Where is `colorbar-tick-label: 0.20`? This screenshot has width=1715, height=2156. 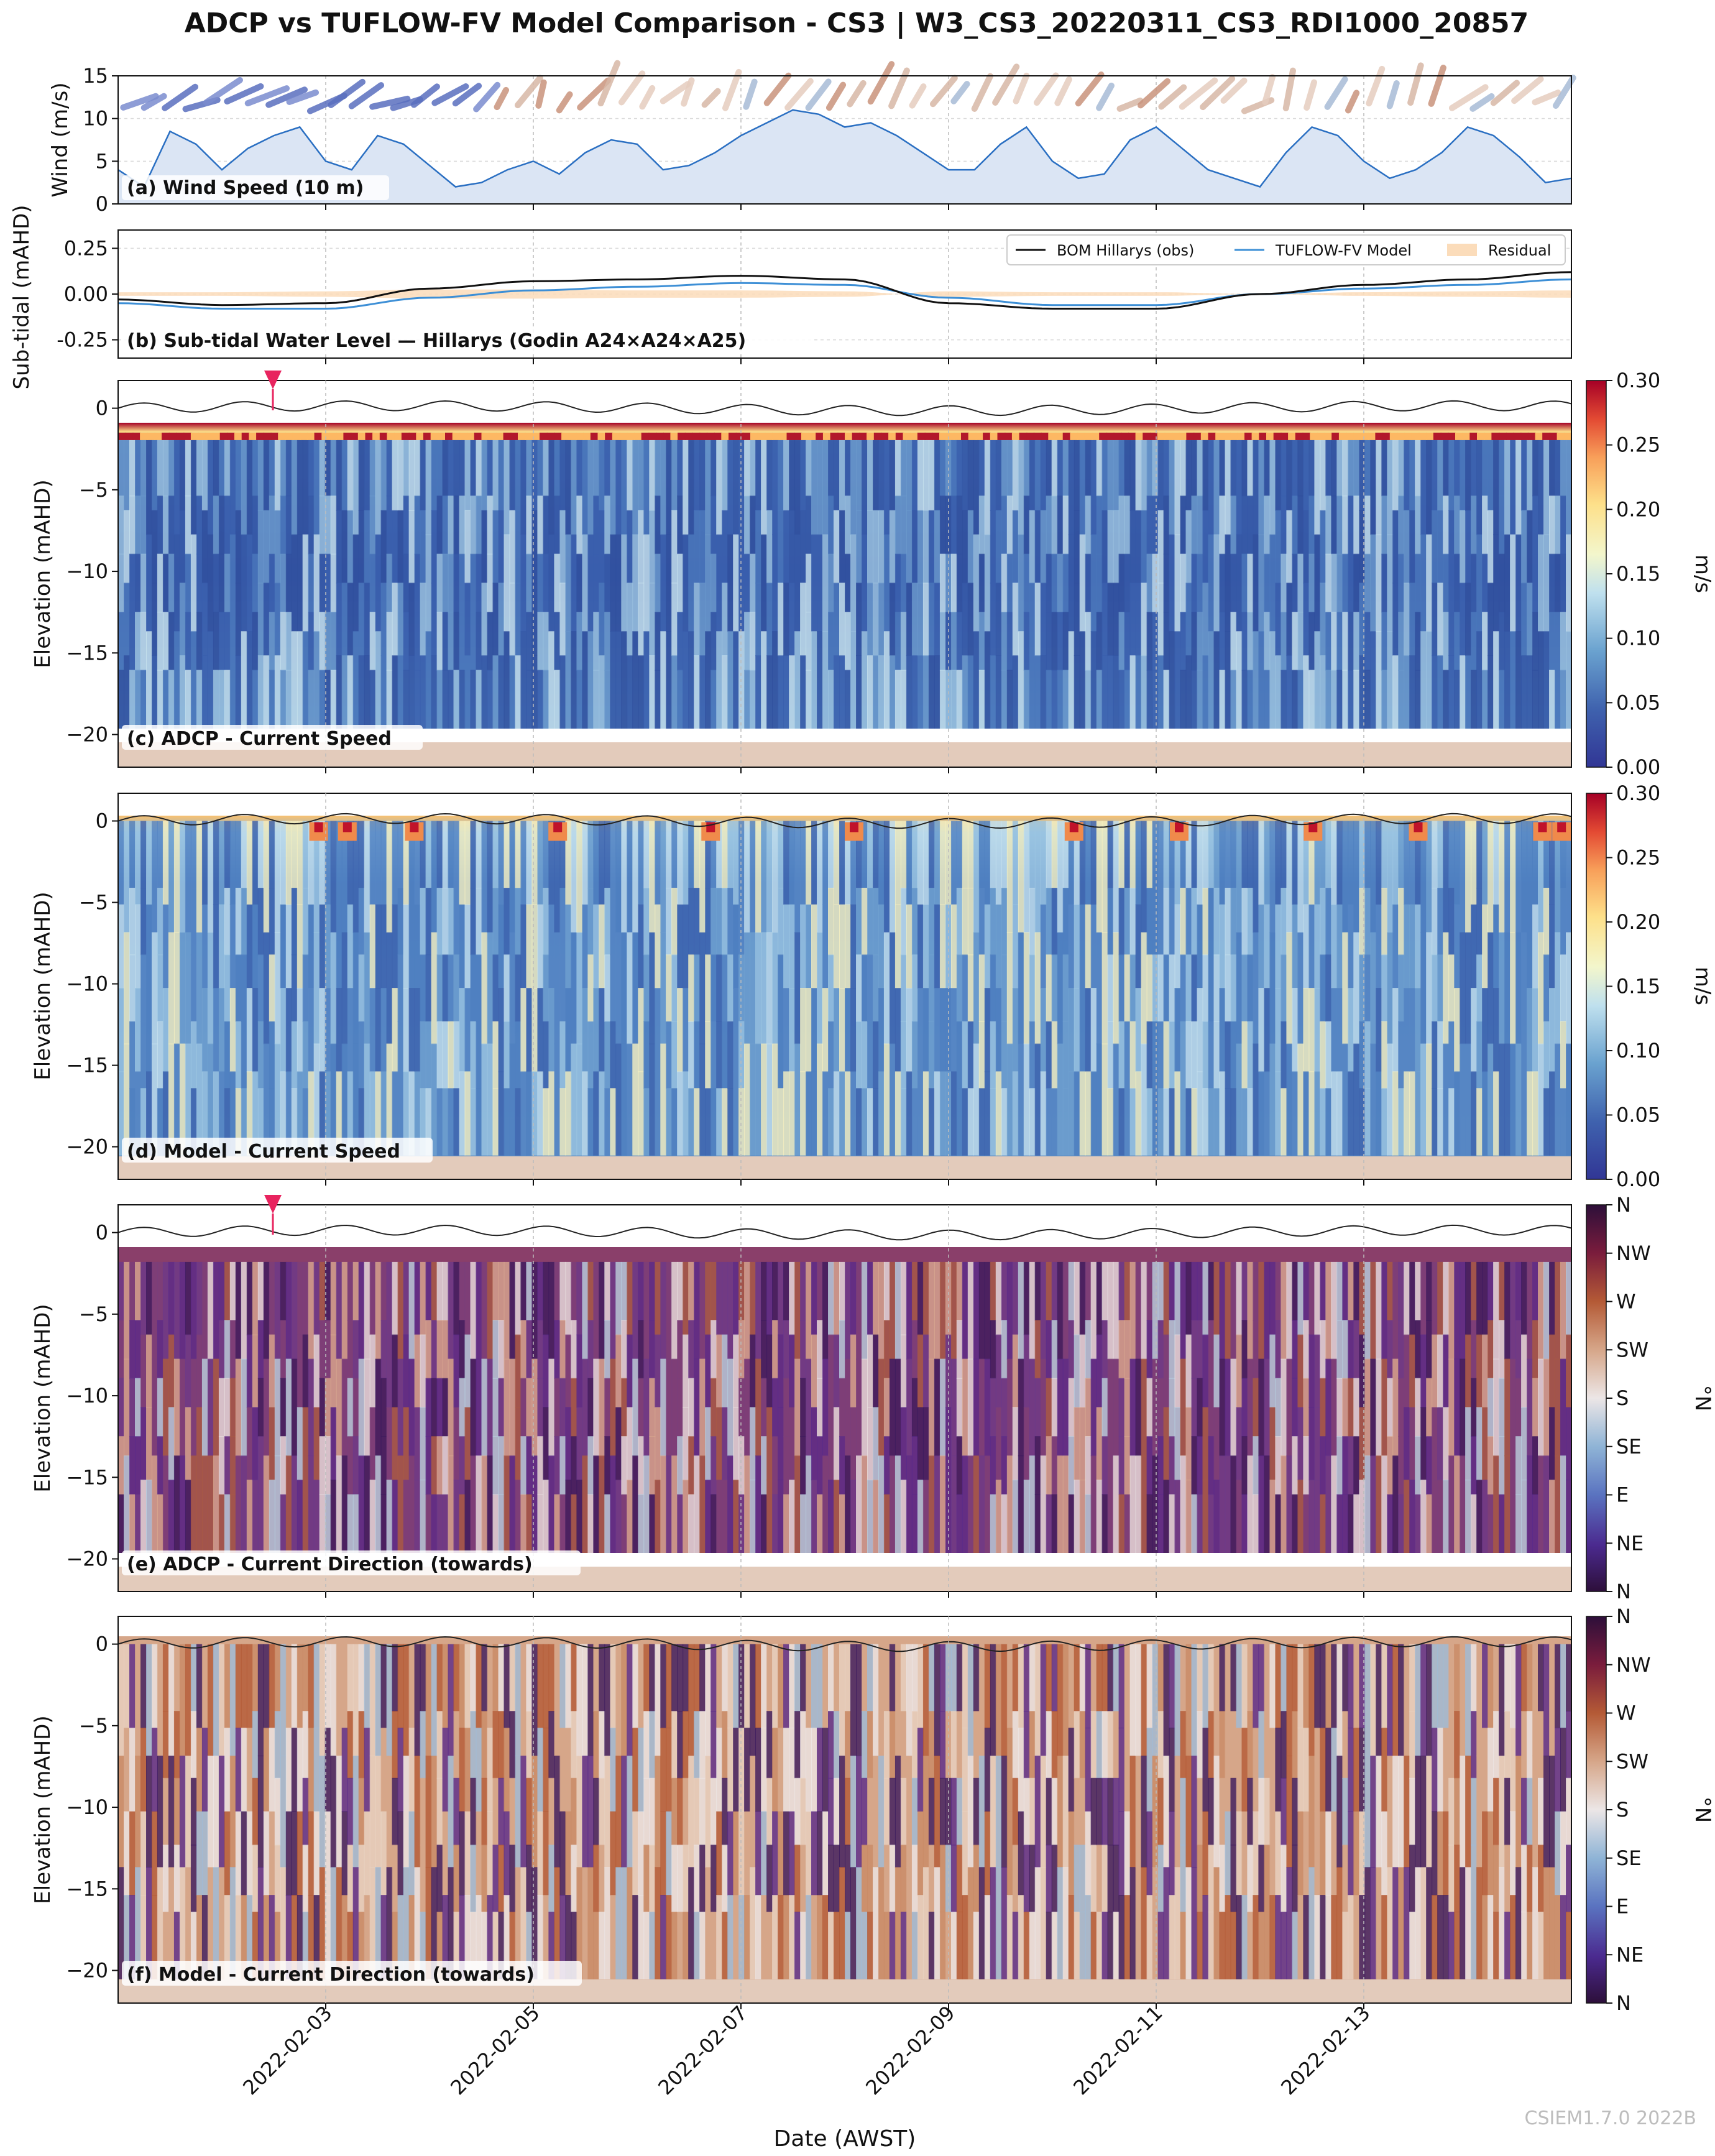 colorbar-tick-label: 0.20 is located at coordinates (1638, 509).